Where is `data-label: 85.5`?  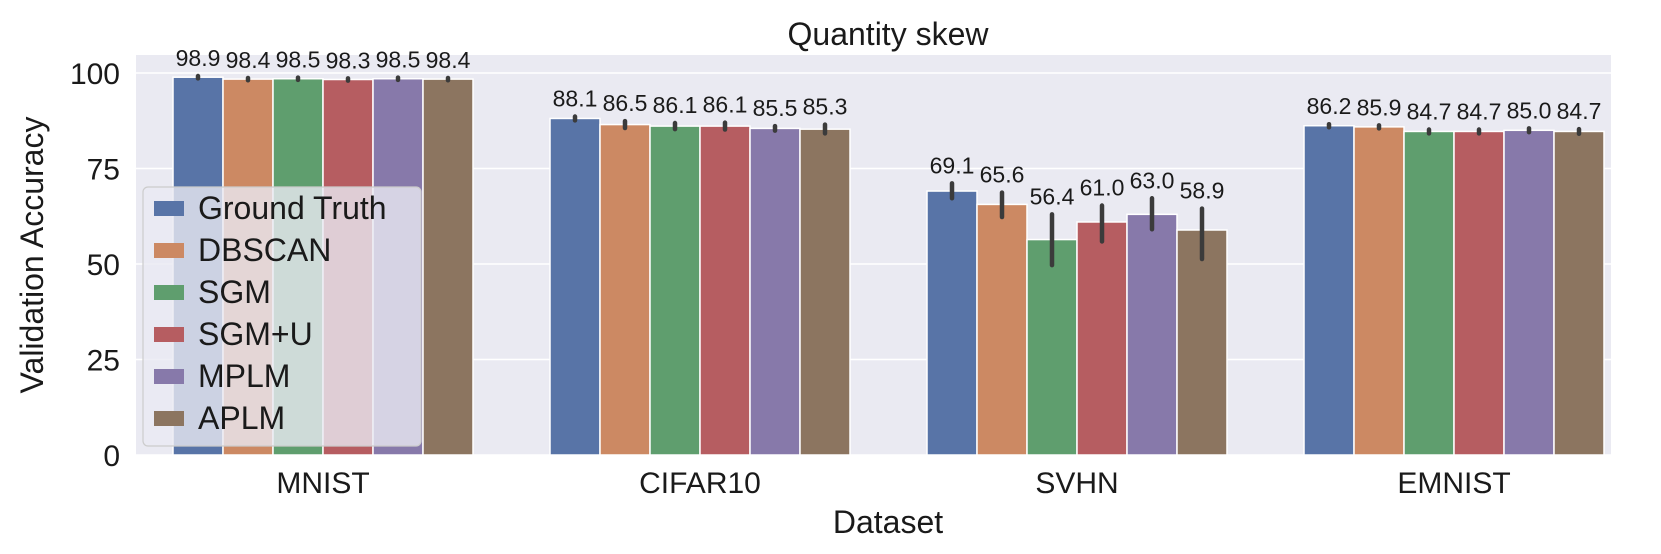
data-label: 85.5 is located at coordinates (775, 108).